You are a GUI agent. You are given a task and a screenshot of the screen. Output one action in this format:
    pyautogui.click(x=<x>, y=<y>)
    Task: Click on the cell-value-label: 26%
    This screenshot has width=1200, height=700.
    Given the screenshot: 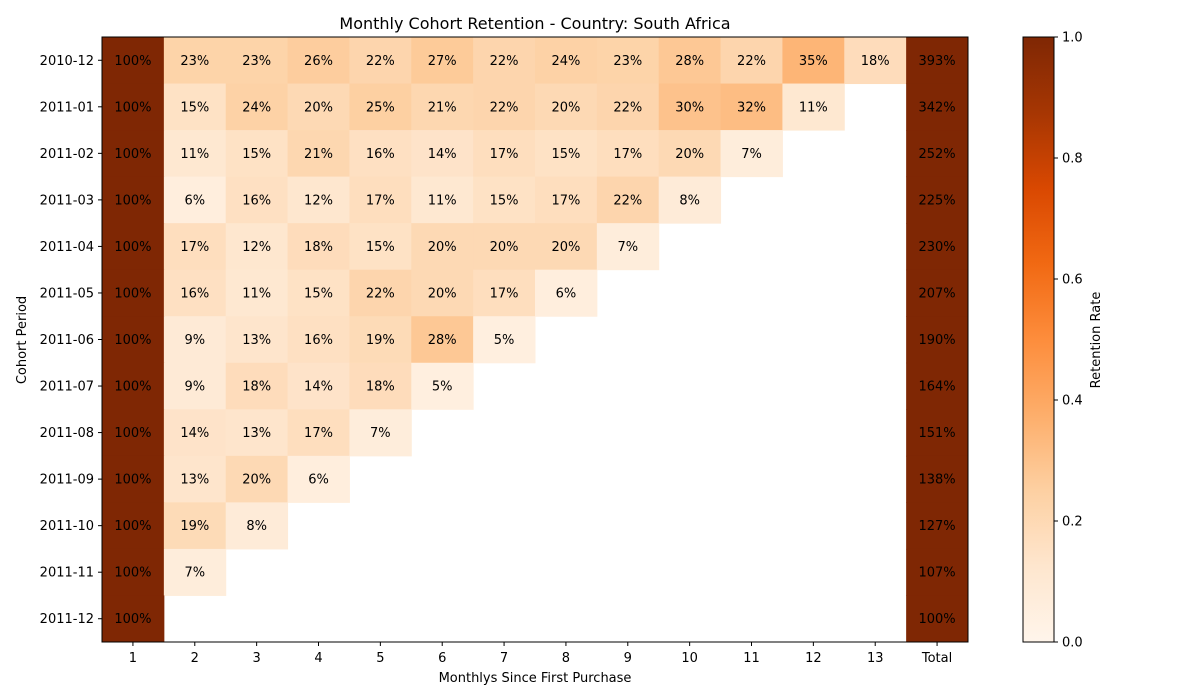 What is the action you would take?
    pyautogui.click(x=318, y=61)
    